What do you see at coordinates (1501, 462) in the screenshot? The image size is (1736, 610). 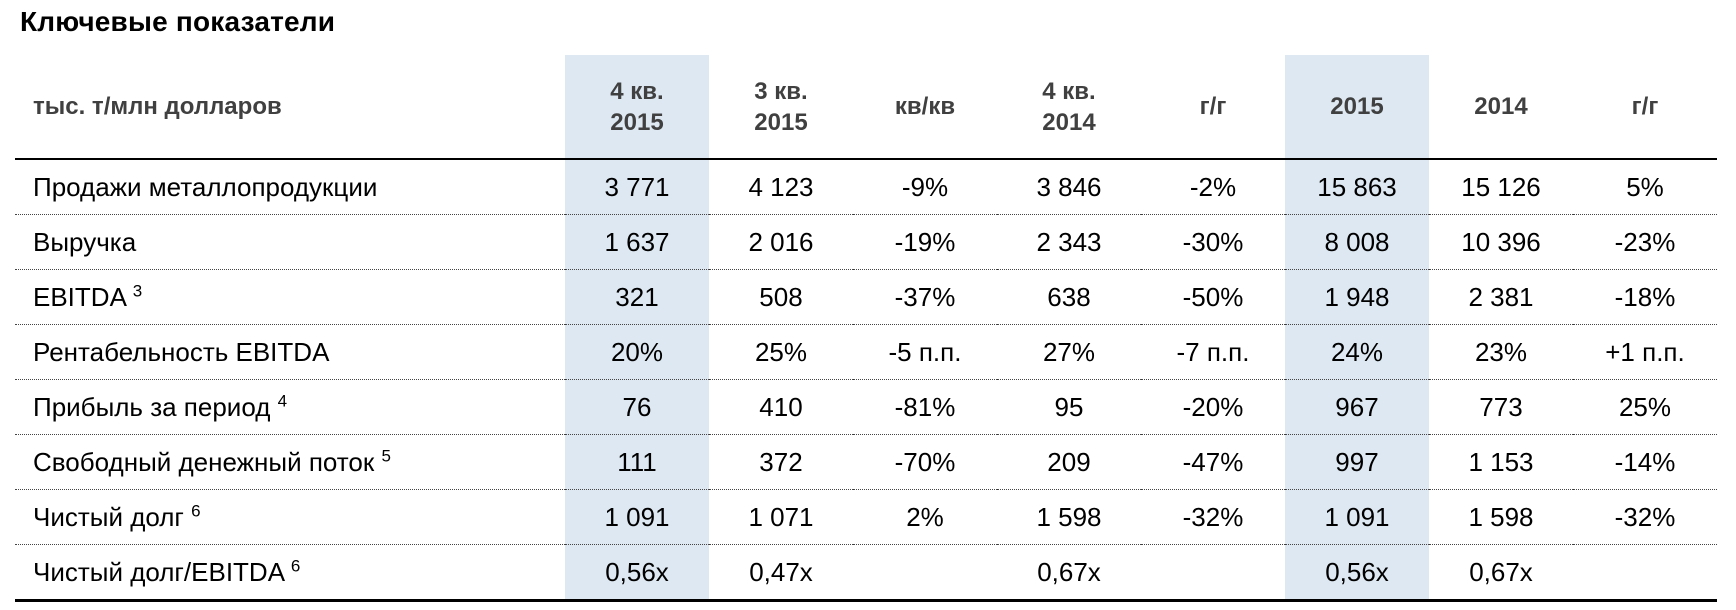 I see `cell: 1 153` at bounding box center [1501, 462].